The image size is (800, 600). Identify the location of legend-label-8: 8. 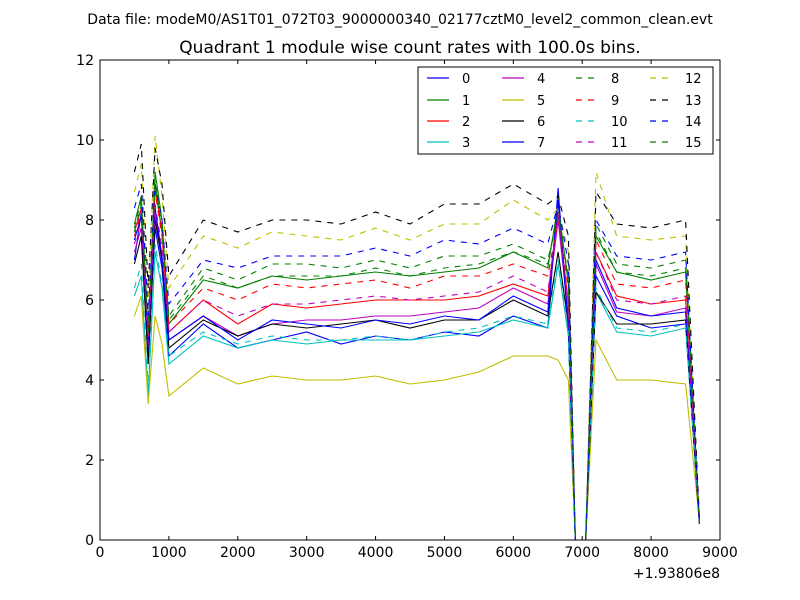
(615, 79).